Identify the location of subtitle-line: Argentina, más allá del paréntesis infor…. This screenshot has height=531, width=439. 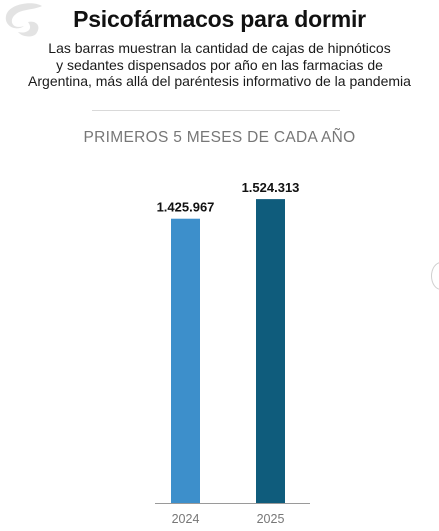
(219, 81).